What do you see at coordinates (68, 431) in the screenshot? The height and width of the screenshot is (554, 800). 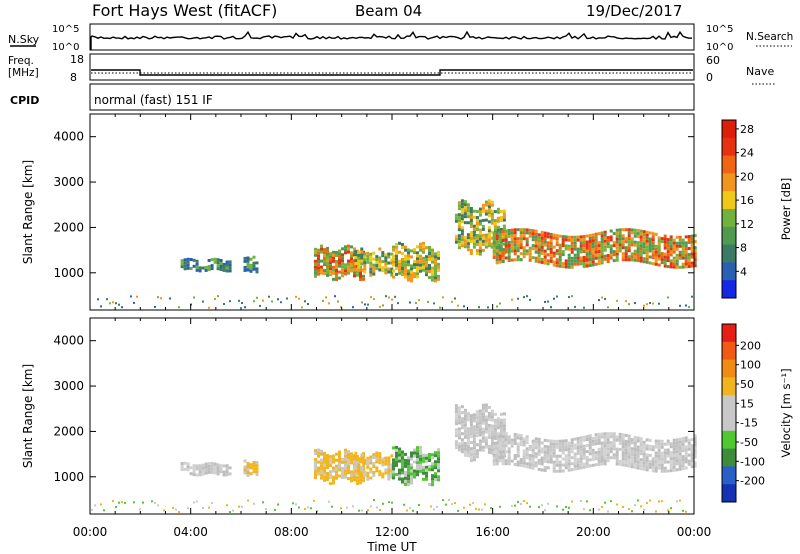 I see `y-tick-label: 2000` at bounding box center [68, 431].